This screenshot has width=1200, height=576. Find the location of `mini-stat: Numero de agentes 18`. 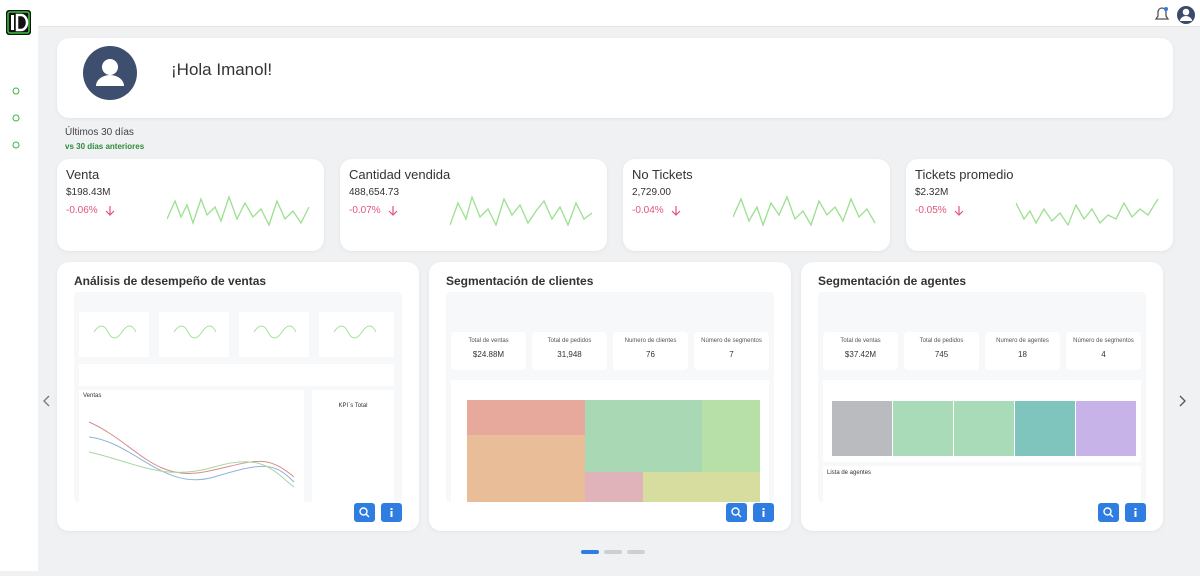

mini-stat: Numero de agentes 18 is located at coordinates (1022, 351).